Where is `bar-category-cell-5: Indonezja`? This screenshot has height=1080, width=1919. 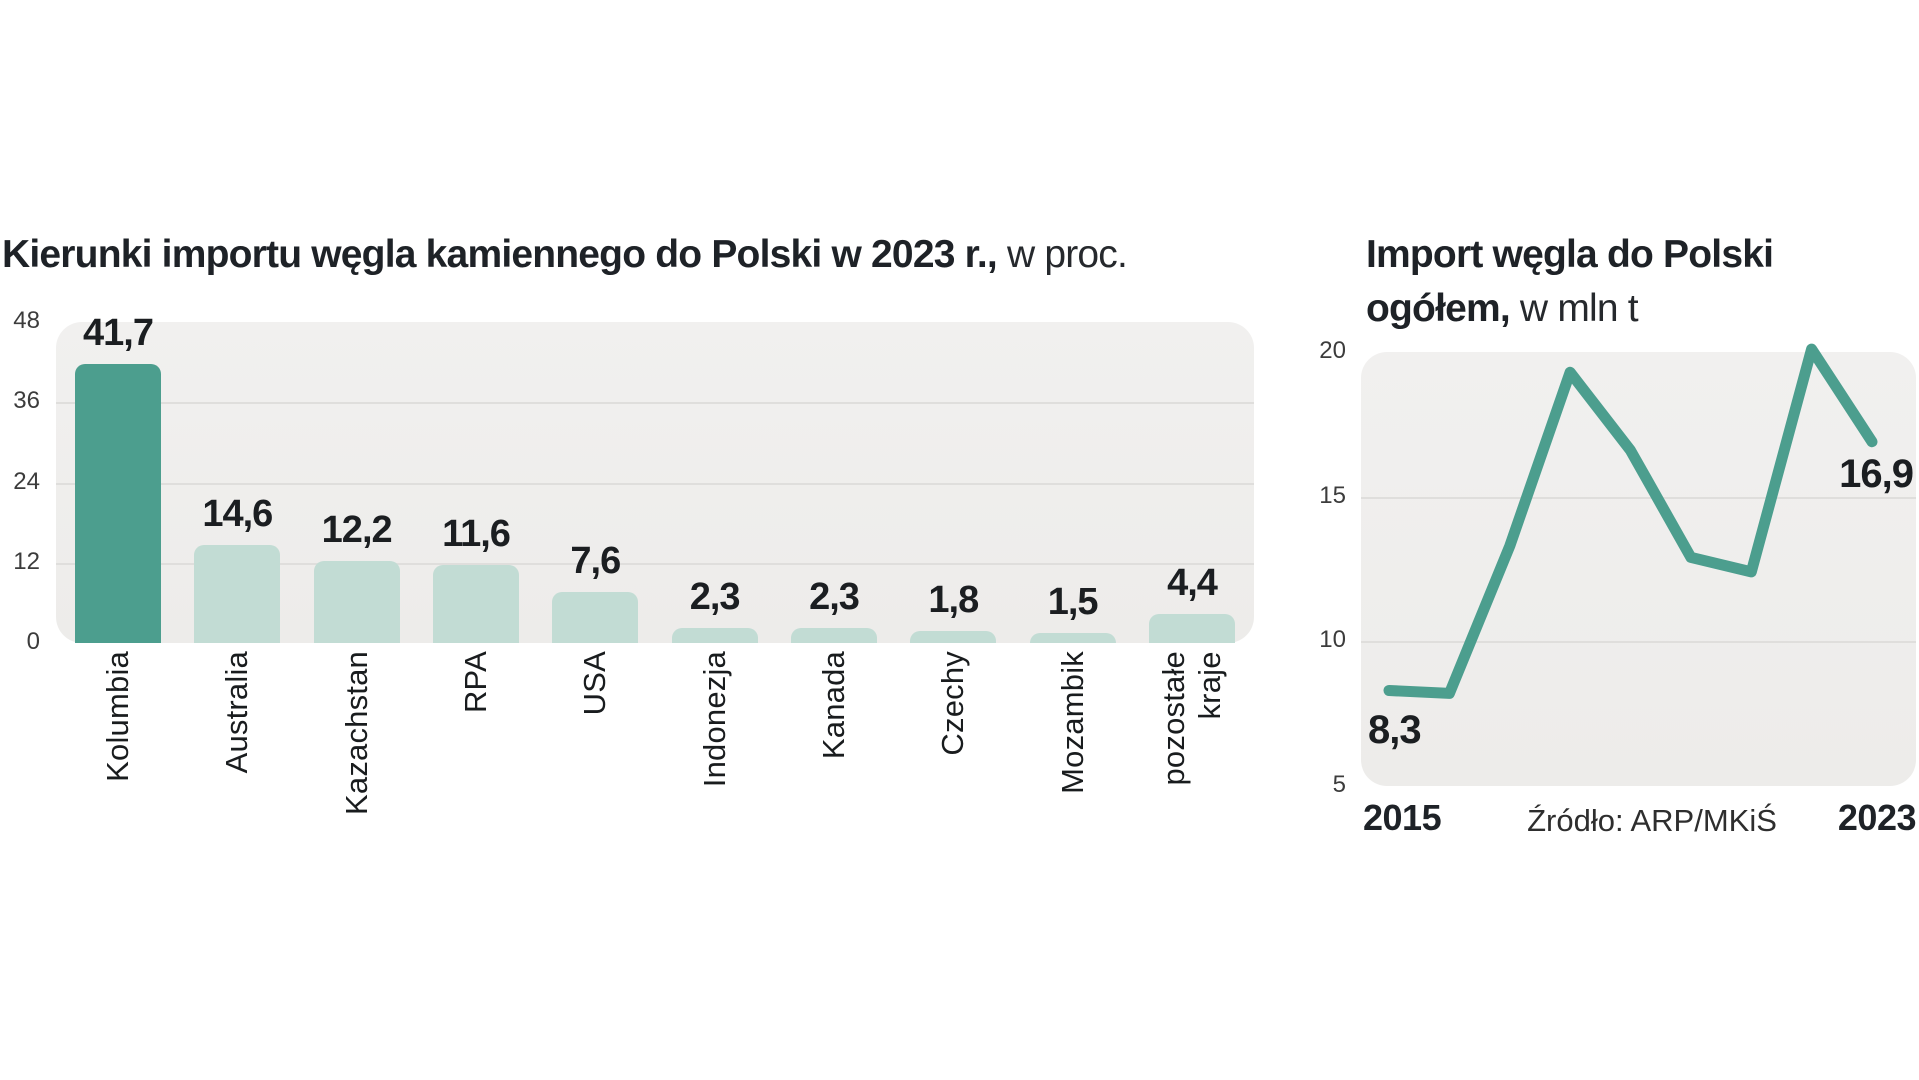 bar-category-cell-5: Indonezja is located at coordinates (715, 776).